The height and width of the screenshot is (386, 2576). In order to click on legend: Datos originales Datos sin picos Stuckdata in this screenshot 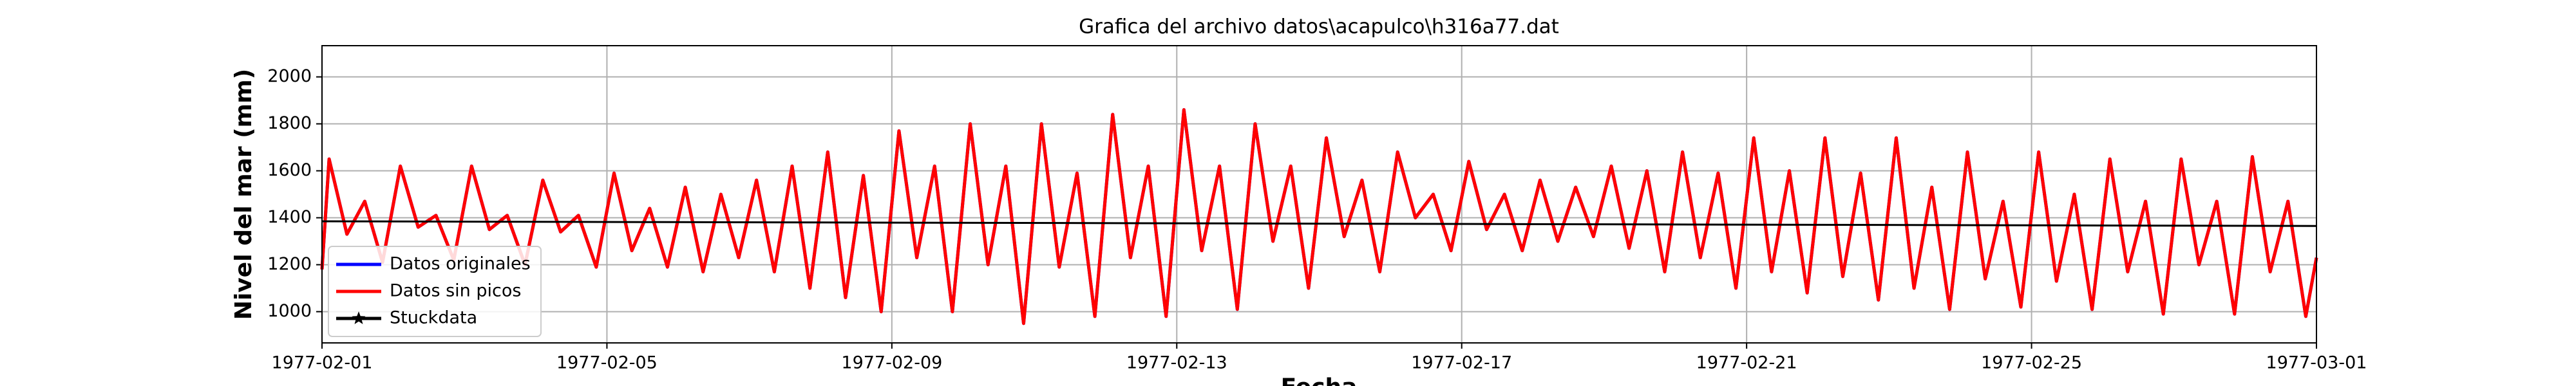, I will do `click(435, 291)`.